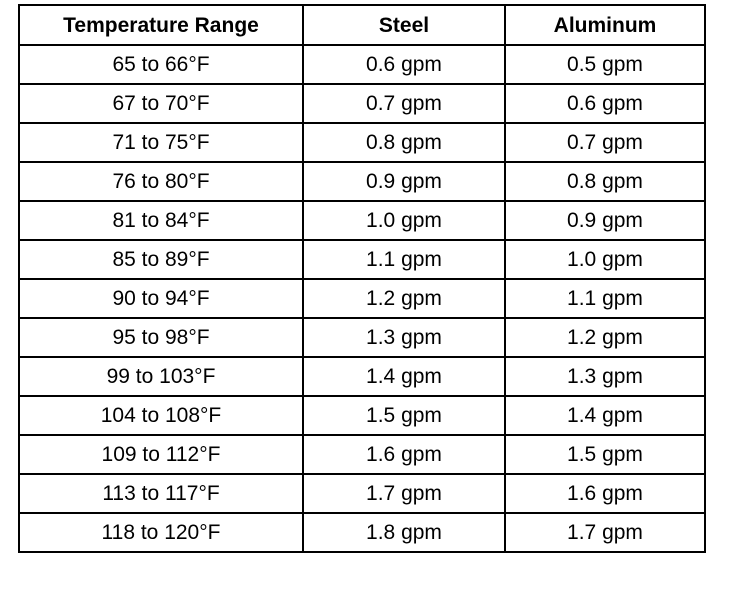 The image size is (736, 594). What do you see at coordinates (404, 376) in the screenshot?
I see `cell-steel: 1.4 gpm` at bounding box center [404, 376].